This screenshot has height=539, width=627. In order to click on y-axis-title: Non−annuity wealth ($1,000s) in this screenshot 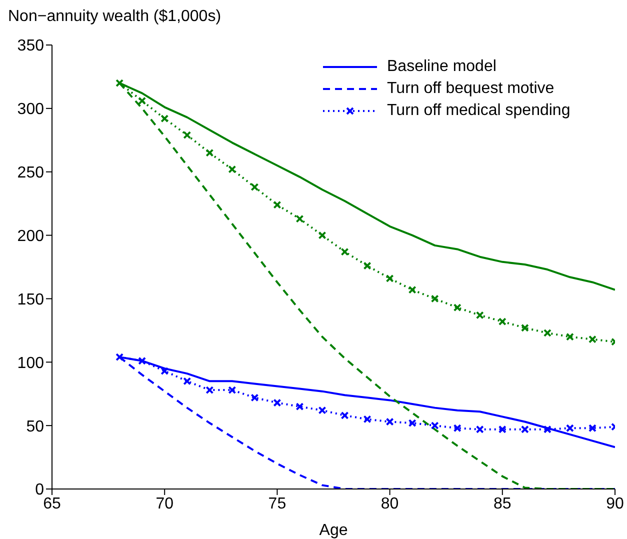, I will do `click(115, 17)`.